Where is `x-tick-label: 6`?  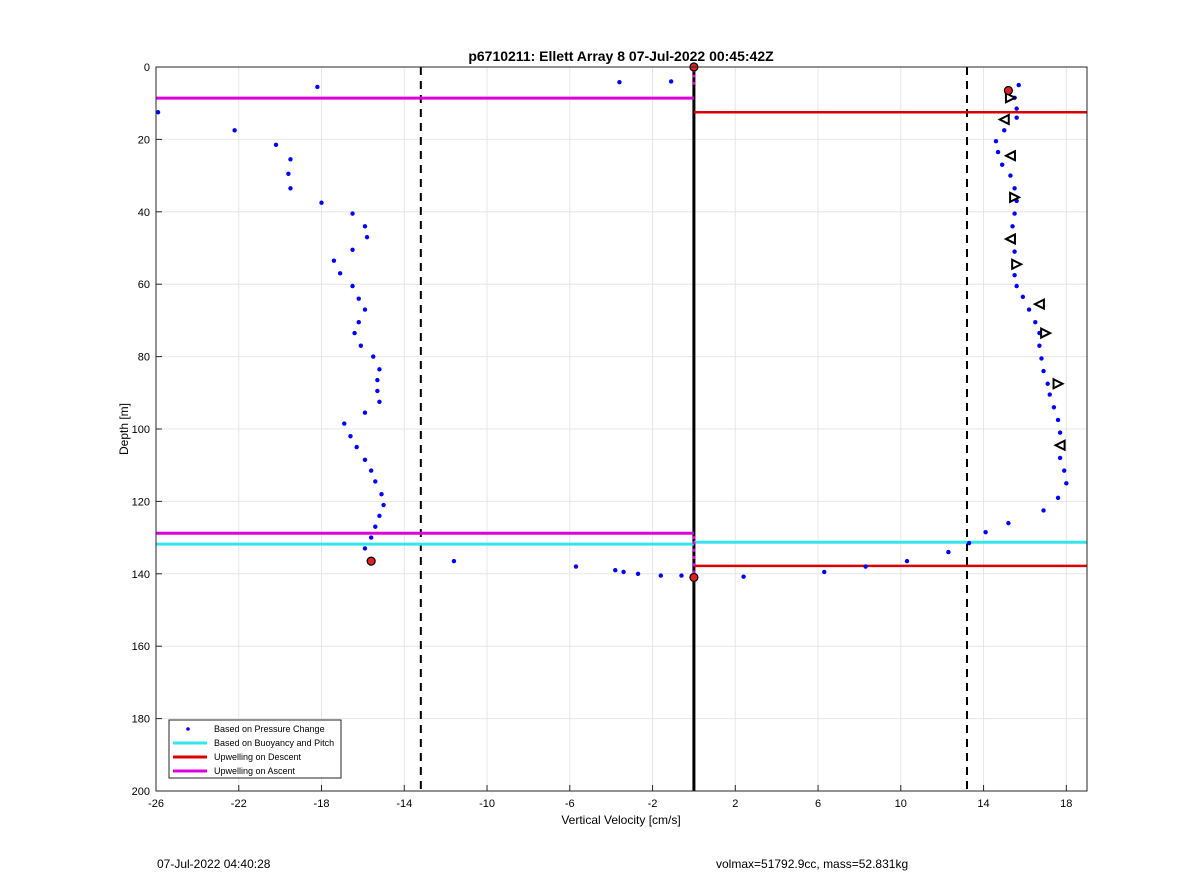
x-tick-label: 6 is located at coordinates (818, 804).